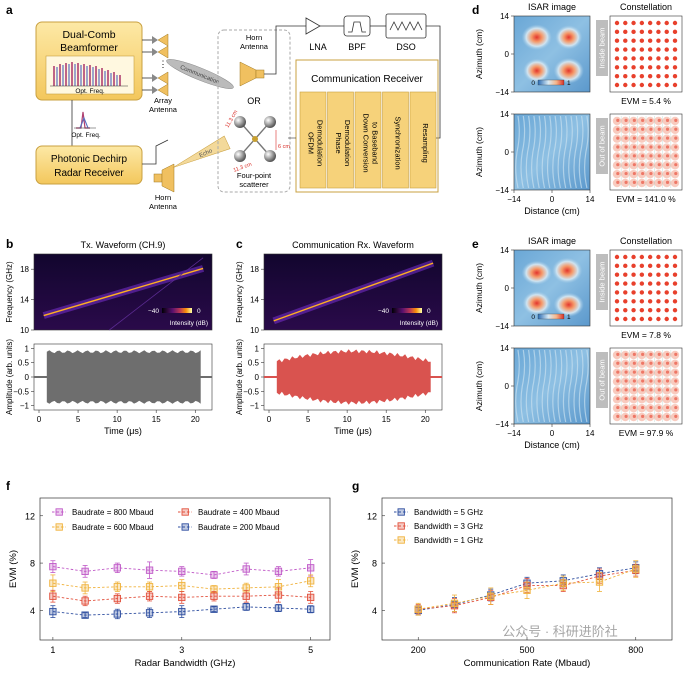 The height and width of the screenshot is (676, 685). I want to click on target-region, so click(254, 111).